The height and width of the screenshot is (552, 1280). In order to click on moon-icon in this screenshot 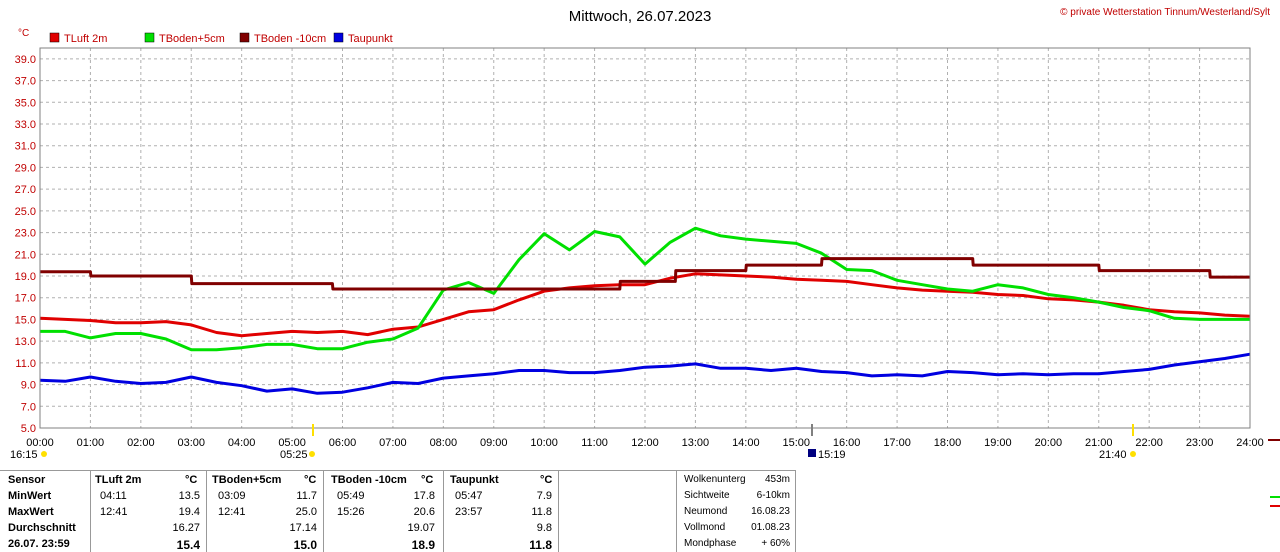, I will do `click(812, 453)`.